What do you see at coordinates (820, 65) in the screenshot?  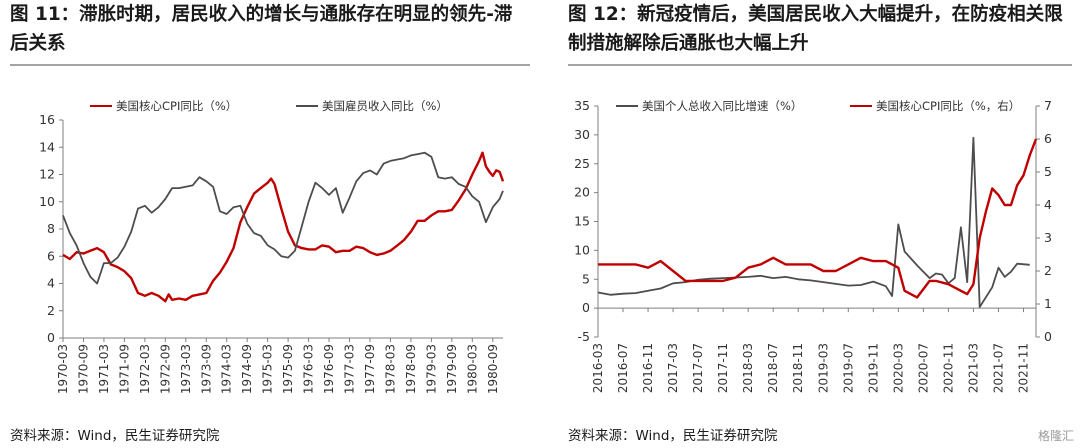 I see `right-title-divider` at bounding box center [820, 65].